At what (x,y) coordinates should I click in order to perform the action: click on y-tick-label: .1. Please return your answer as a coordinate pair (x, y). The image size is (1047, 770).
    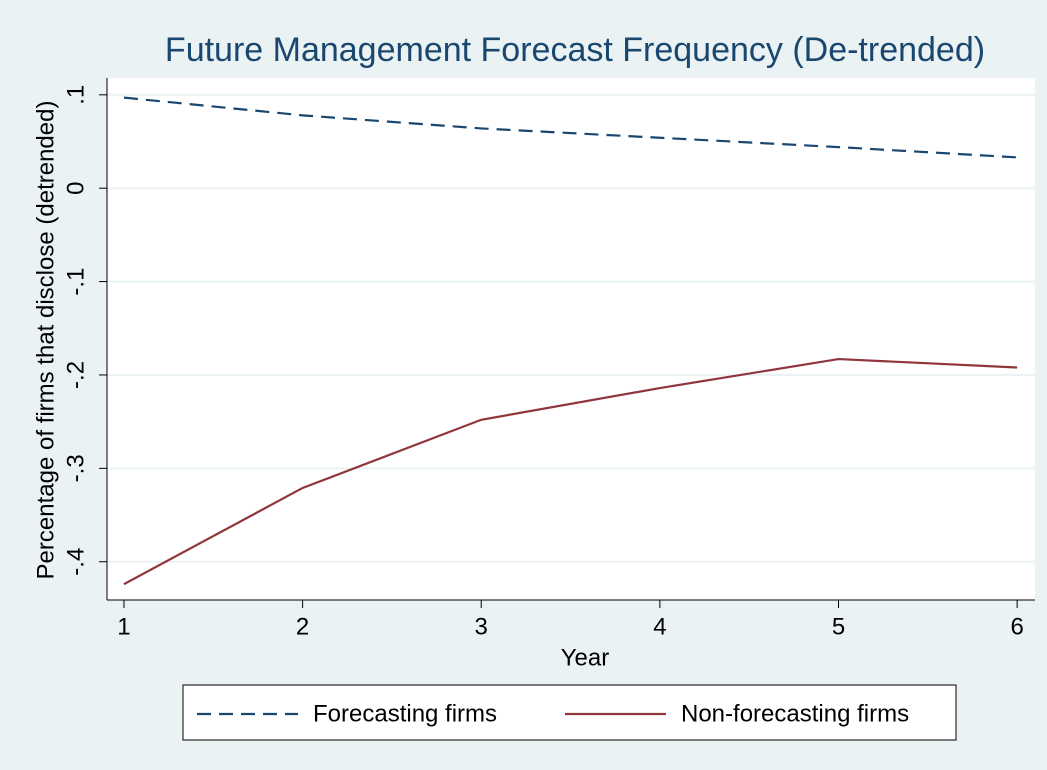
    Looking at the image, I should click on (75, 95).